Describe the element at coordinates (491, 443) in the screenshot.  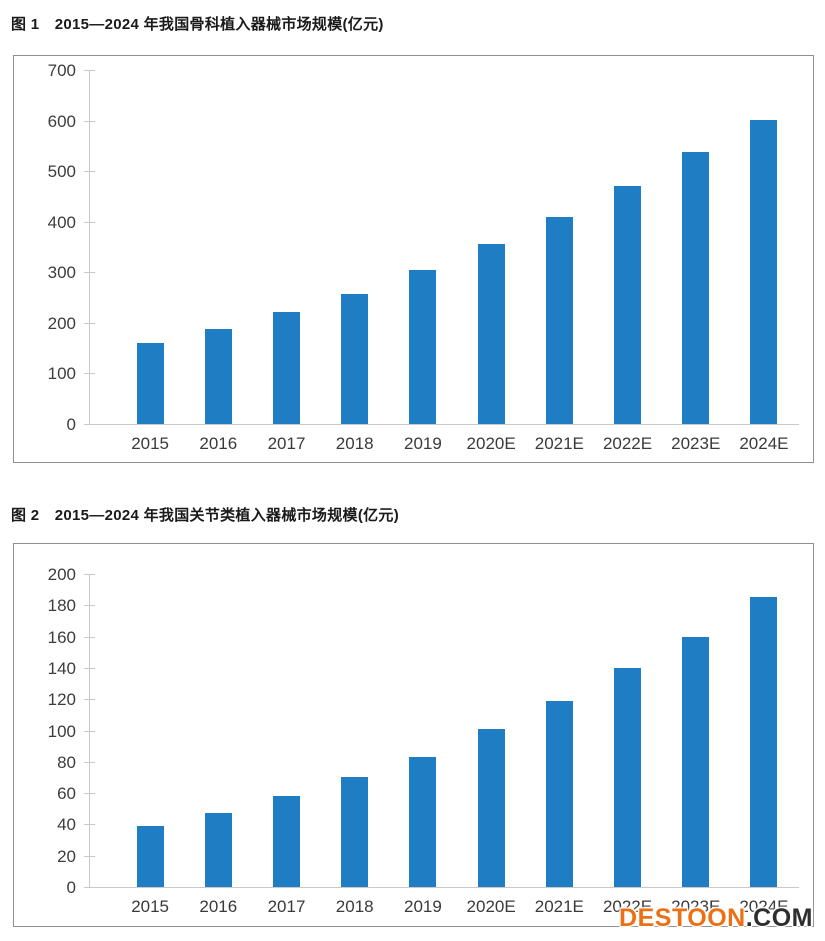
I see `x-tick-label-2020E: 2020E` at that location.